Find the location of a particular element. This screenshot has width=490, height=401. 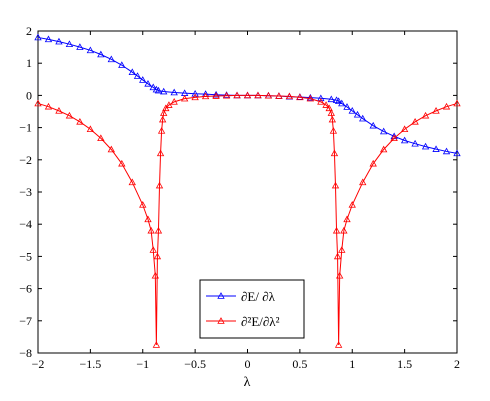

x-tick-label: −1 is located at coordinates (142, 364).